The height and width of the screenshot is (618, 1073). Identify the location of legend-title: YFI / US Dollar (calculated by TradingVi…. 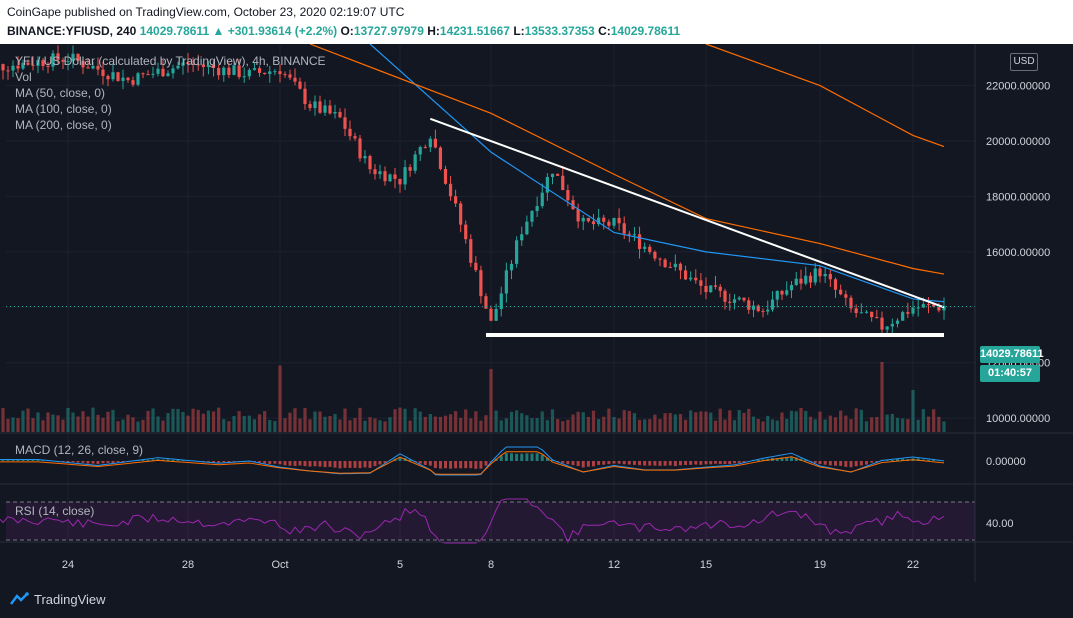
(170, 61).